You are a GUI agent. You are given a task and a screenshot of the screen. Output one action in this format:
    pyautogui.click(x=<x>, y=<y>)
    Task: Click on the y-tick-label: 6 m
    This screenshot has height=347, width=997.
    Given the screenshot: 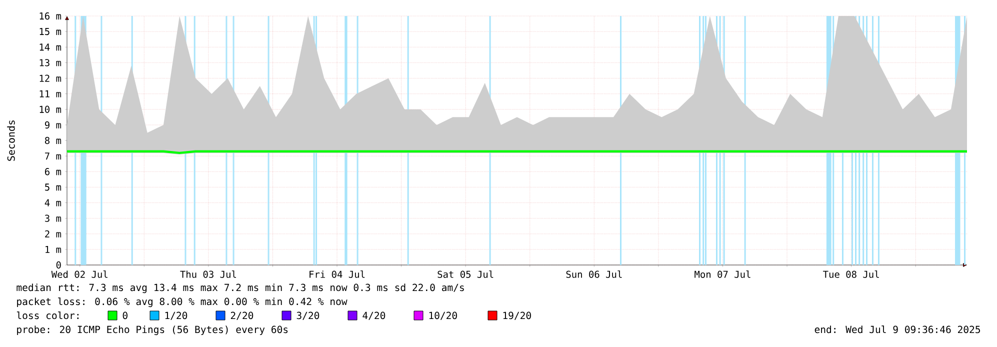 What is the action you would take?
    pyautogui.click(x=53, y=172)
    